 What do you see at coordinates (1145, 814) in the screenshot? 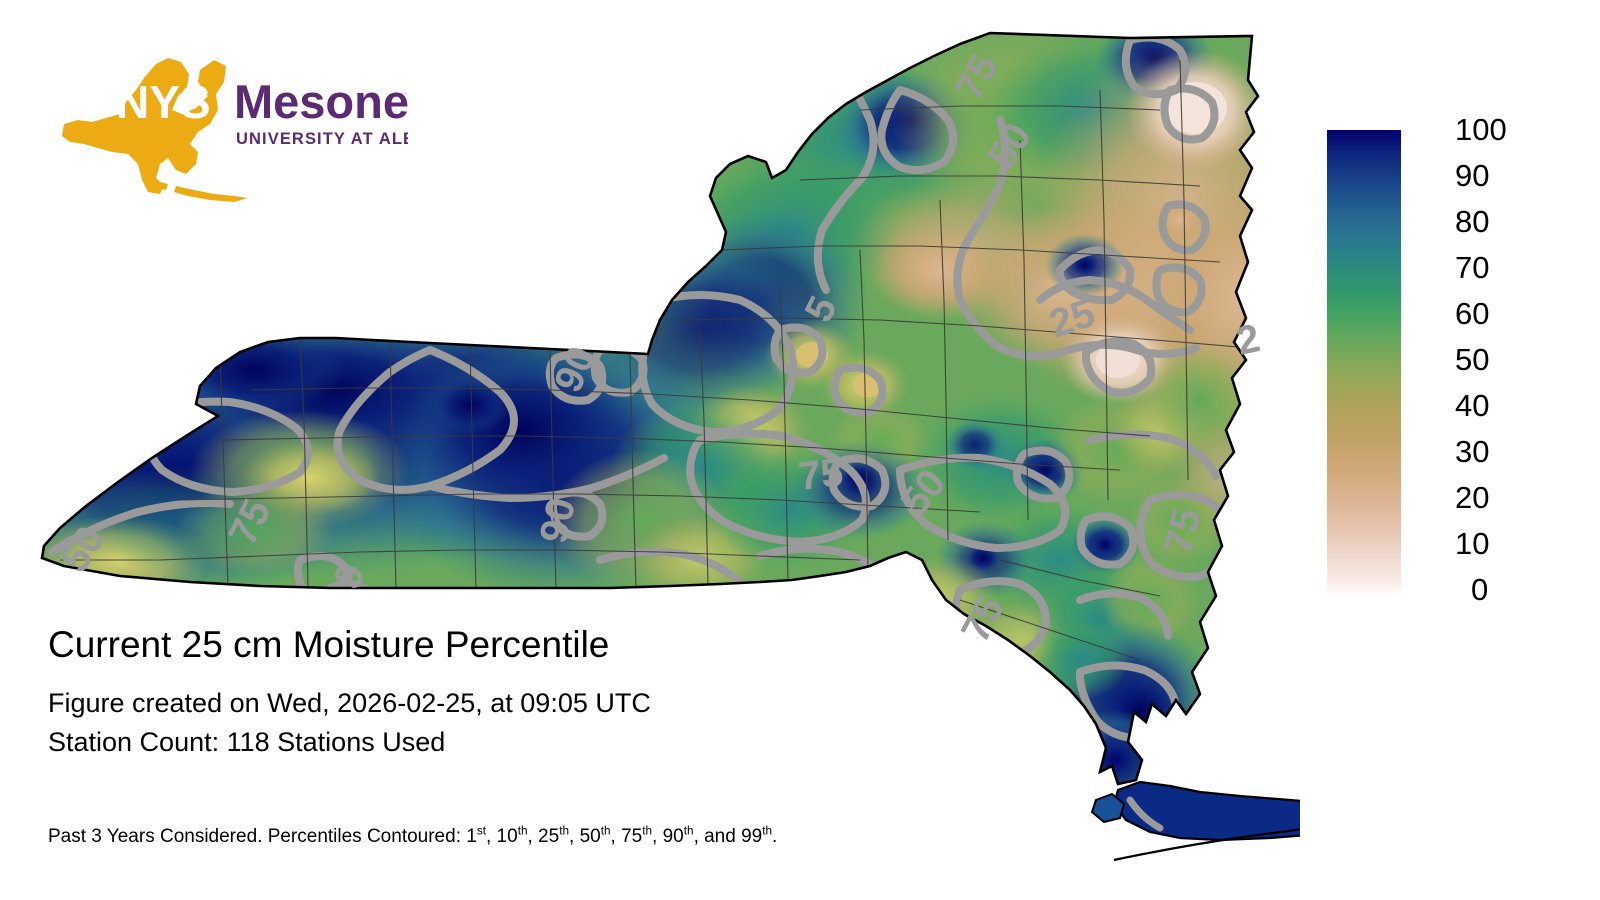
I see `contour-lines-long-island` at bounding box center [1145, 814].